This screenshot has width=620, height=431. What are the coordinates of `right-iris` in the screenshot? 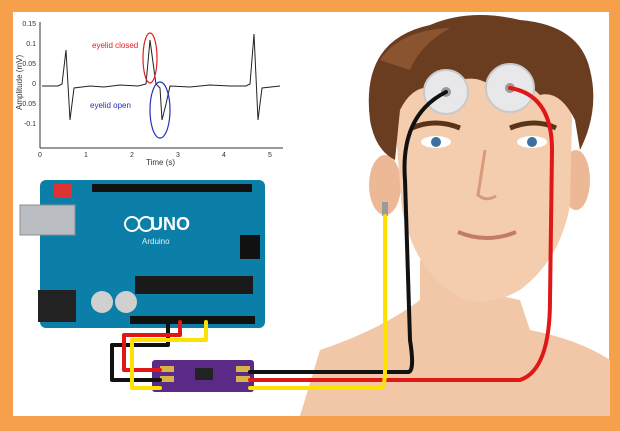 It's located at (532, 142).